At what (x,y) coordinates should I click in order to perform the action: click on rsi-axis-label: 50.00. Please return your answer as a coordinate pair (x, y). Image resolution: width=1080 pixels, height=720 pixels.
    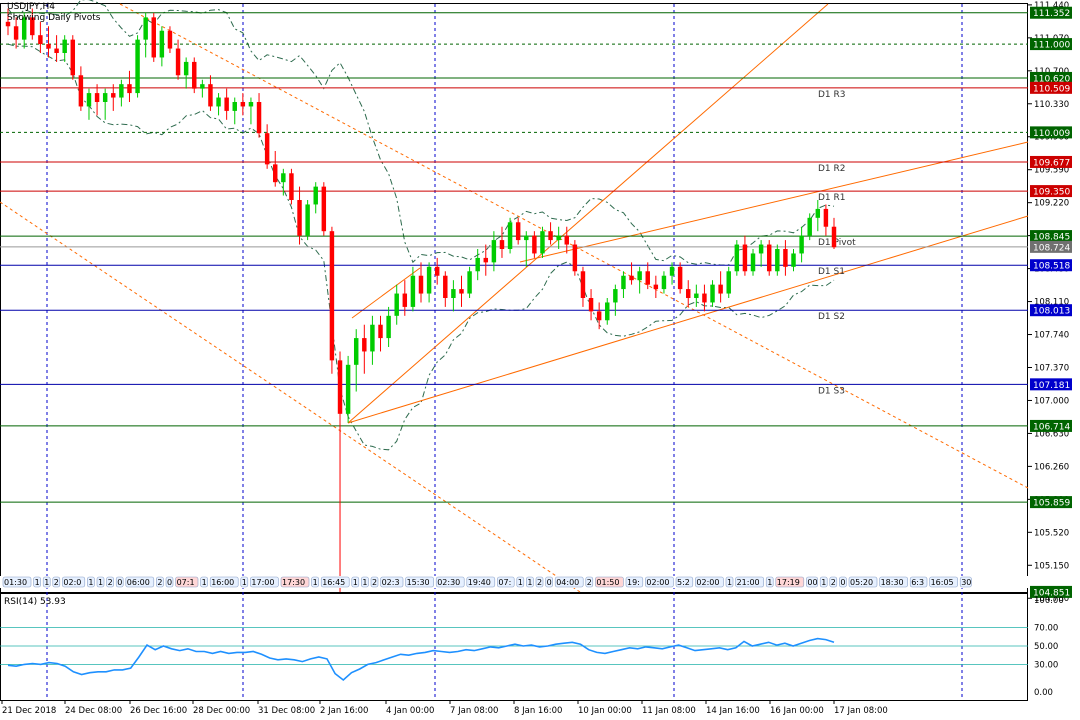
    Looking at the image, I should click on (1046, 647).